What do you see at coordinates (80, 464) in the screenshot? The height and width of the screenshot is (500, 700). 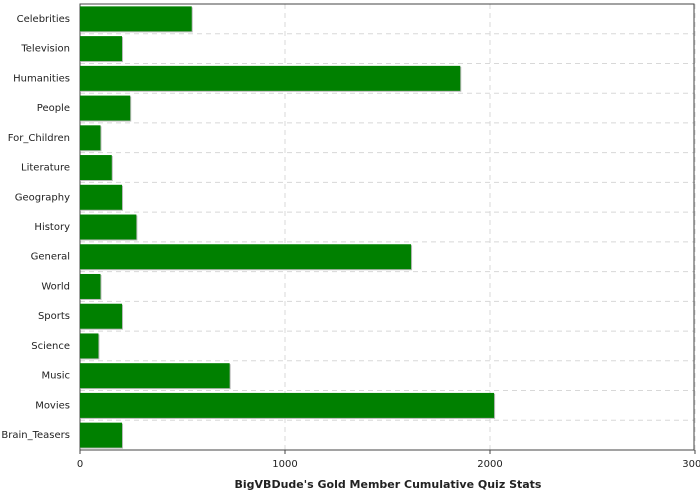 I see `x-tick-label: 0` at bounding box center [80, 464].